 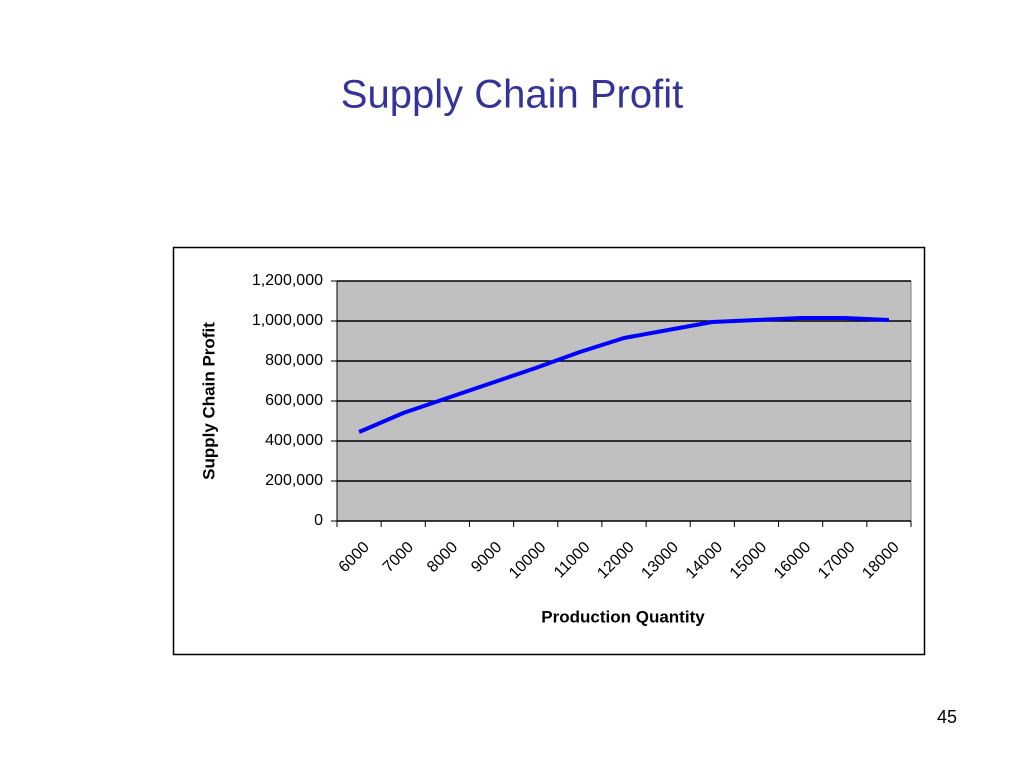 What do you see at coordinates (623, 616) in the screenshot?
I see `x-axis-label: Production Quantity` at bounding box center [623, 616].